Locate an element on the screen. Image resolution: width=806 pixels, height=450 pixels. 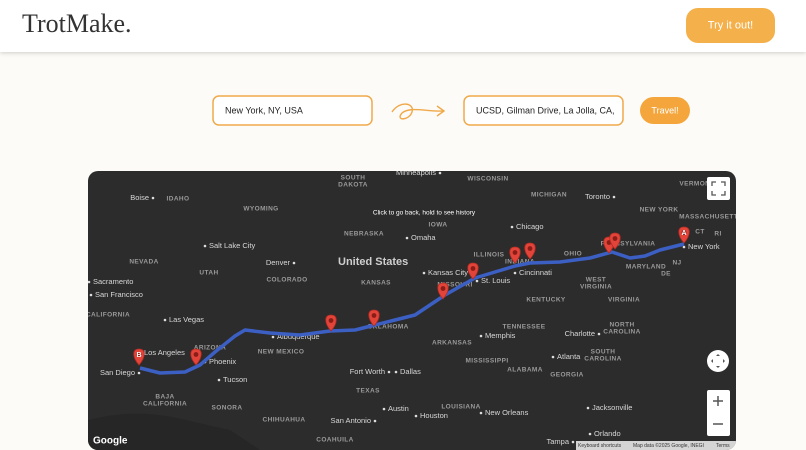
country-label: United States is located at coordinates (373, 262).